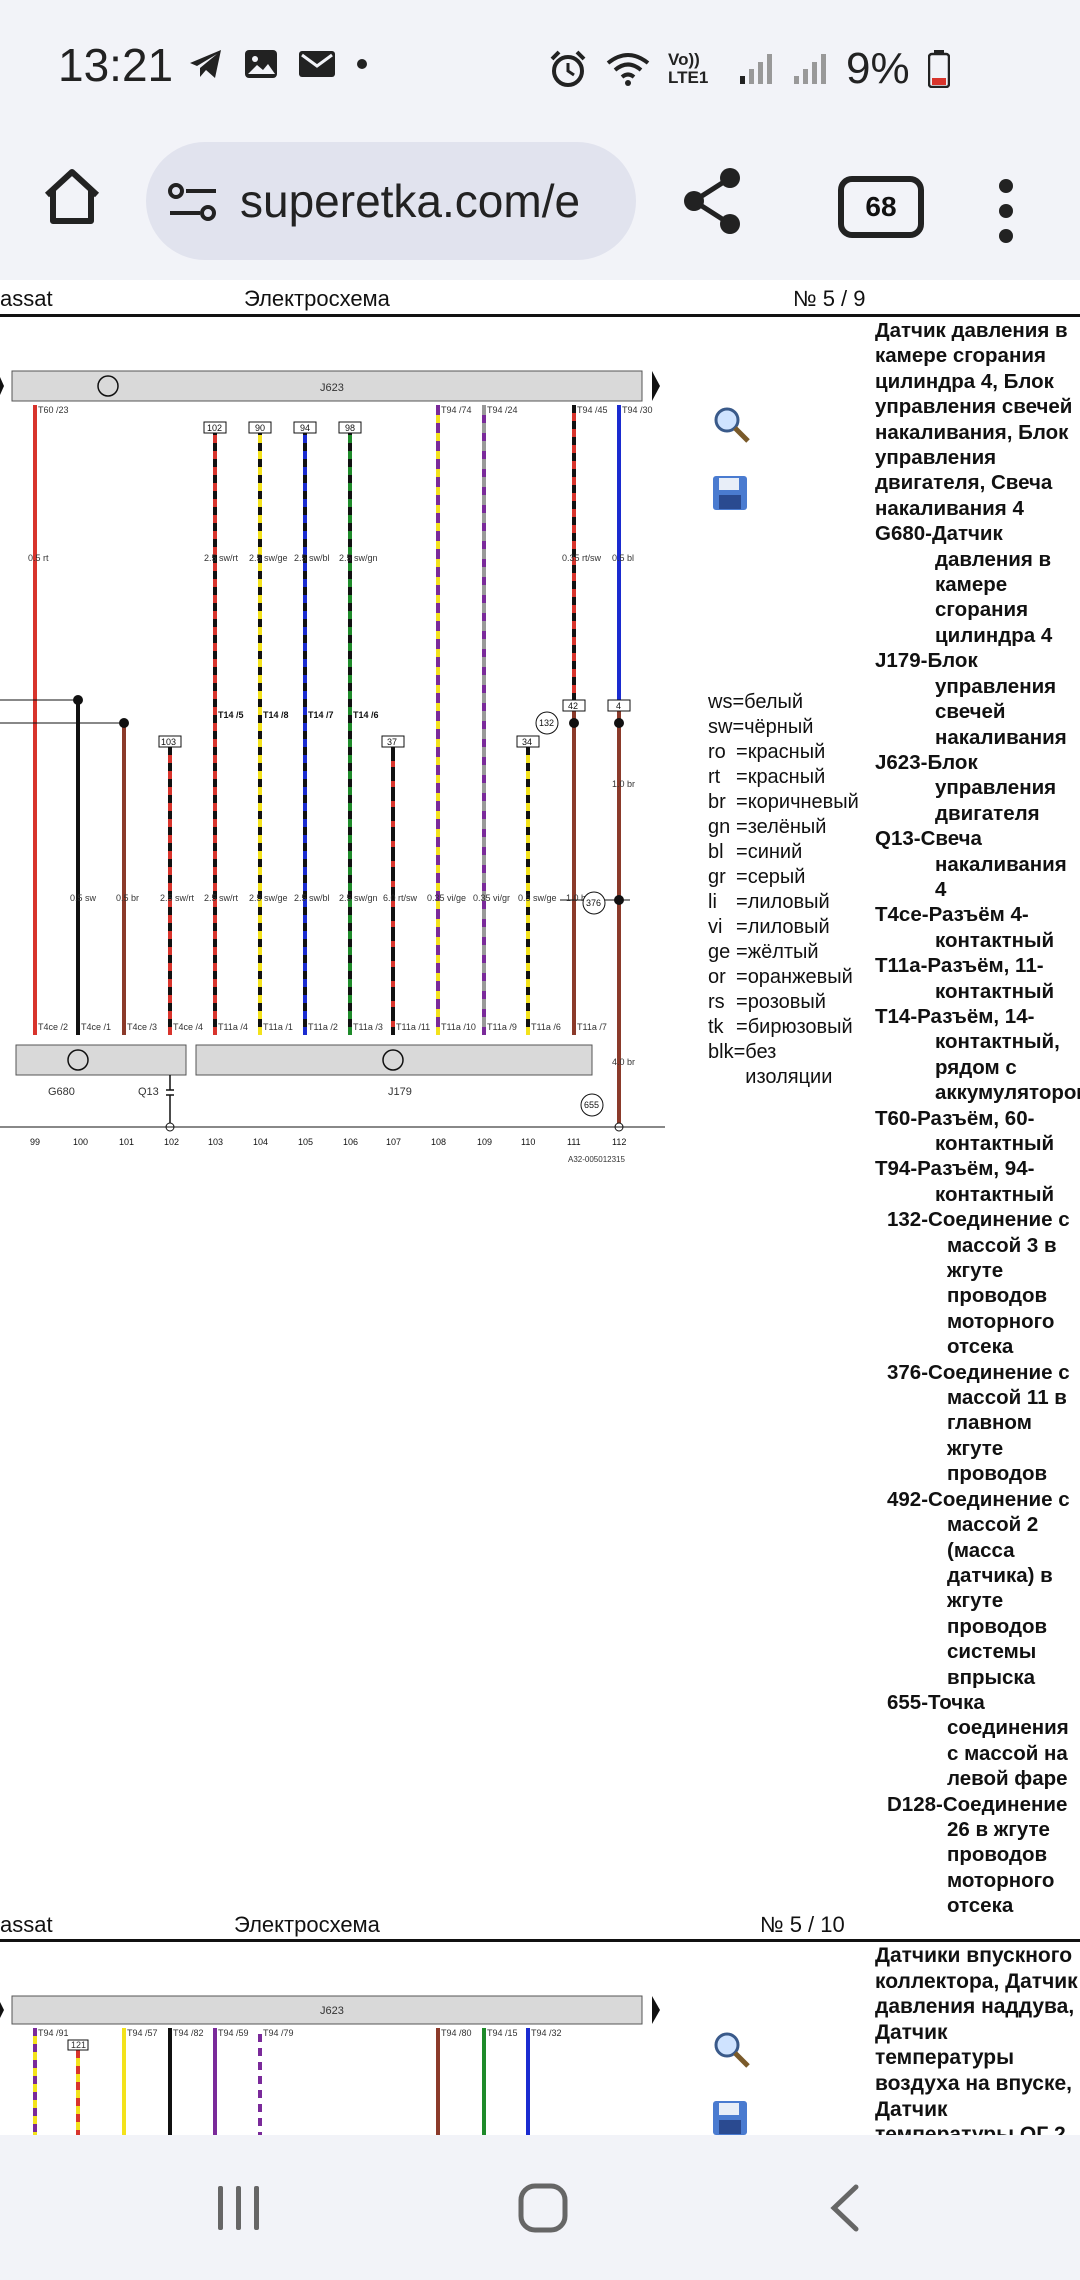 This screenshot has height=2280, width=1080. Describe the element at coordinates (35, 1142) in the screenshot. I see `svg-text: 99` at that location.